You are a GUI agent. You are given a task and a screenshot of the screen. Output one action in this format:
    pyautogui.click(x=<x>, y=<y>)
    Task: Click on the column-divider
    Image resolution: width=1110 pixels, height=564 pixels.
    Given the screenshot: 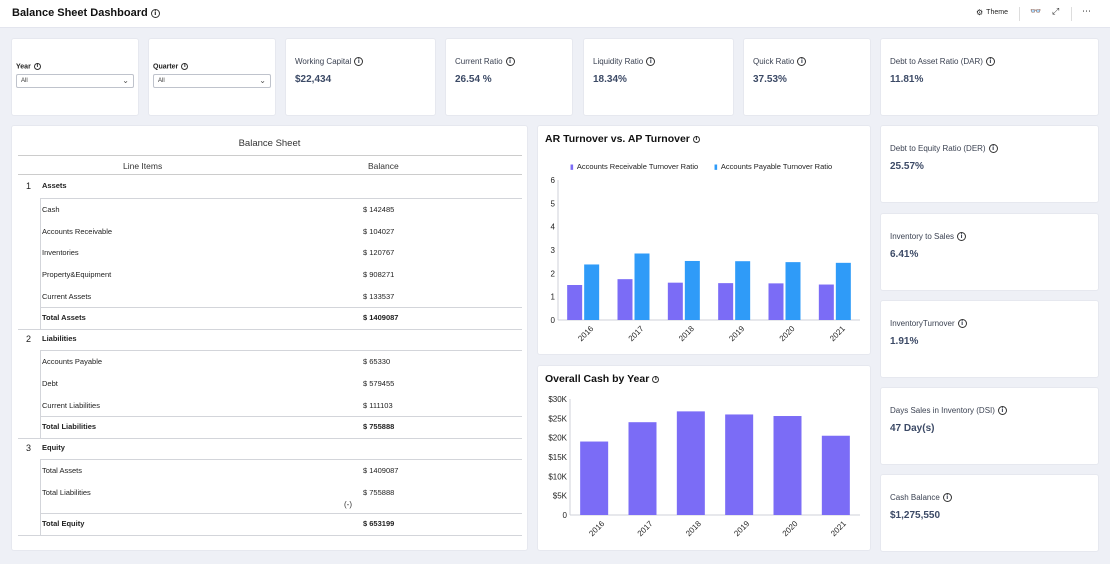 What is the action you would take?
    pyautogui.click(x=40, y=497)
    